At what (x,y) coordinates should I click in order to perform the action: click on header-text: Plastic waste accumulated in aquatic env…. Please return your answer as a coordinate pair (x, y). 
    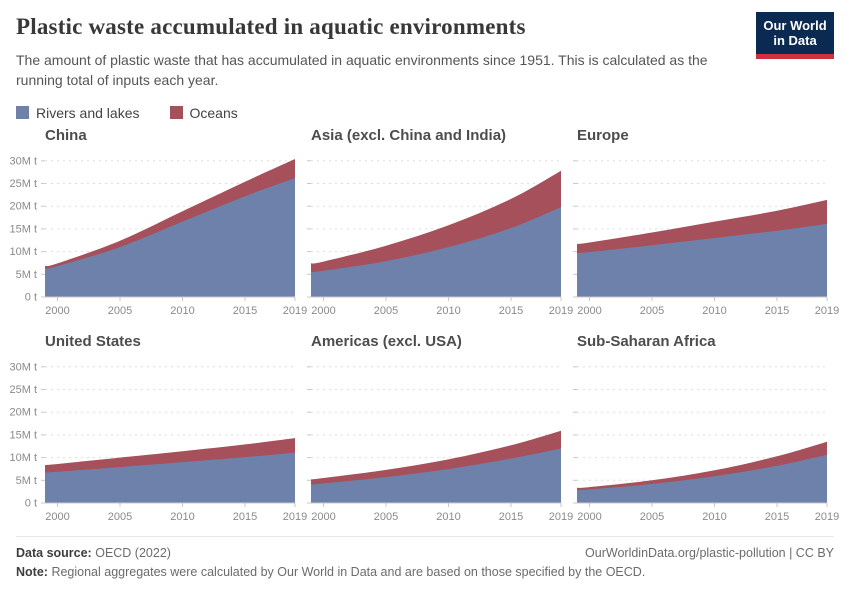
    Looking at the image, I should click on (372, 50).